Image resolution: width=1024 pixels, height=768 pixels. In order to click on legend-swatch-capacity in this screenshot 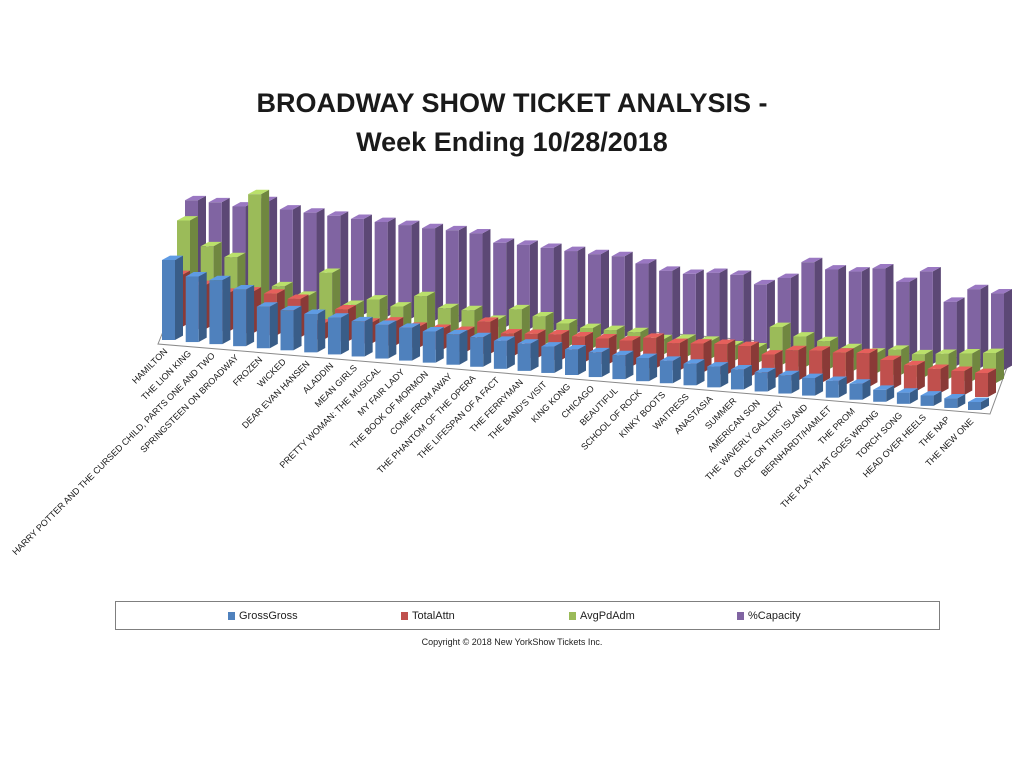, I will do `click(740, 616)`.